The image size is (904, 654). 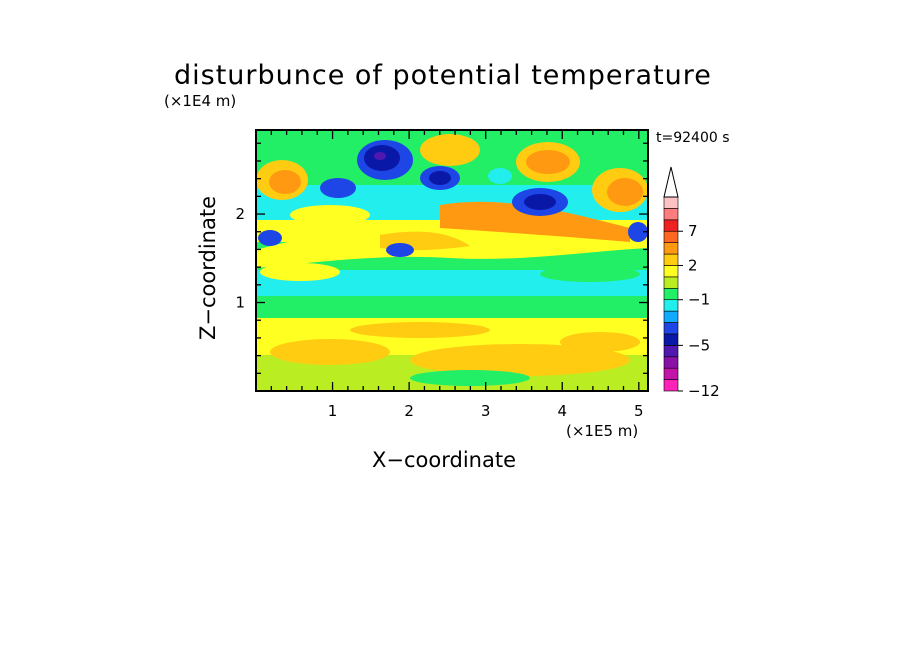 What do you see at coordinates (699, 300) in the screenshot?
I see `colorbar-label: −1` at bounding box center [699, 300].